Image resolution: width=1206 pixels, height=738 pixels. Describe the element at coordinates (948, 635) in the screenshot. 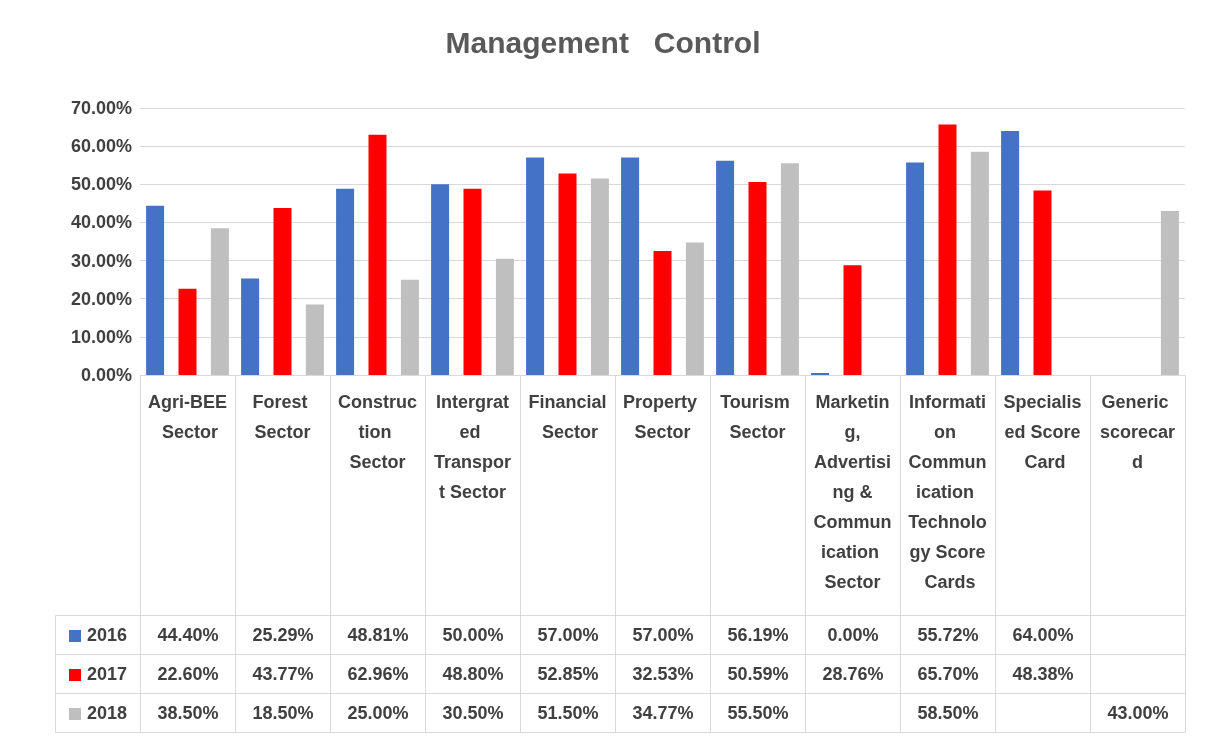

I see `data-label: 55.72%` at that location.